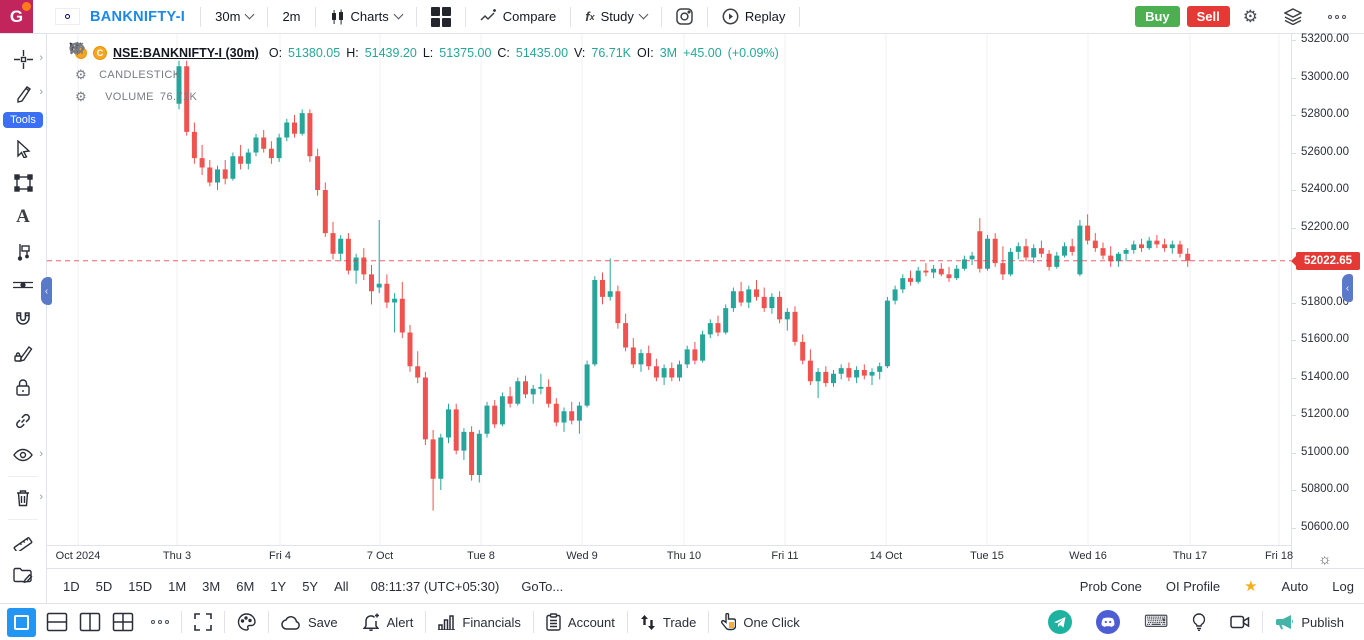 This screenshot has height=640, width=1364. I want to click on horizontal-line-tool, so click(23, 285).